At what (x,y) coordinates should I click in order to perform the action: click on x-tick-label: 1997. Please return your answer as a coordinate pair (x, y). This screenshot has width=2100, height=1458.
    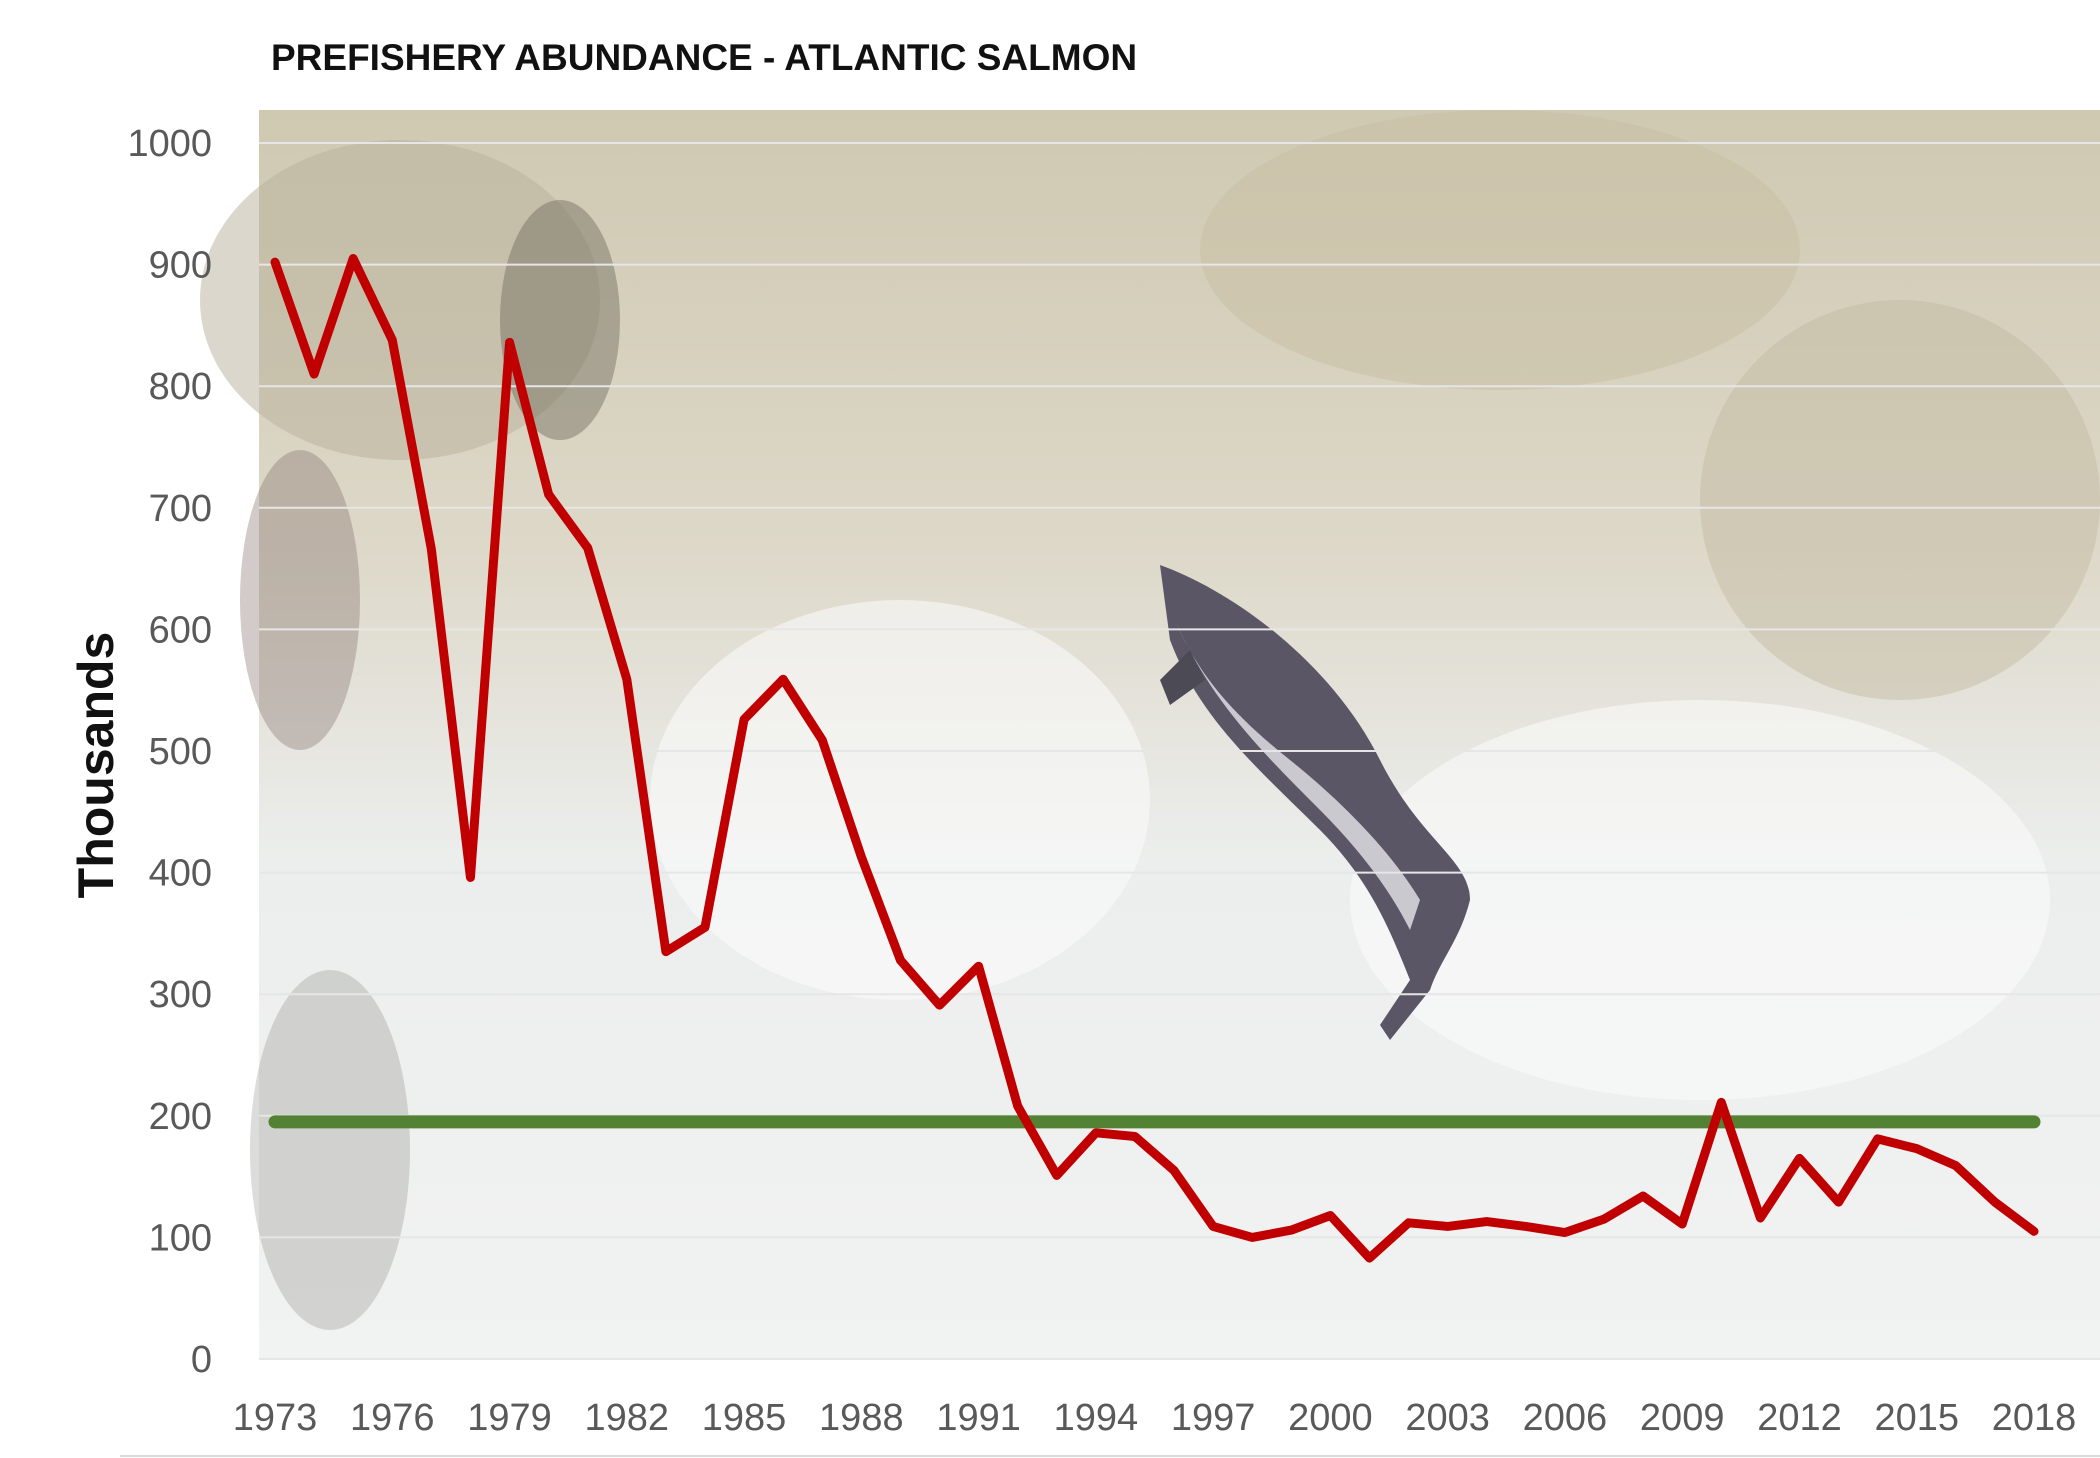
    Looking at the image, I should click on (1213, 1418).